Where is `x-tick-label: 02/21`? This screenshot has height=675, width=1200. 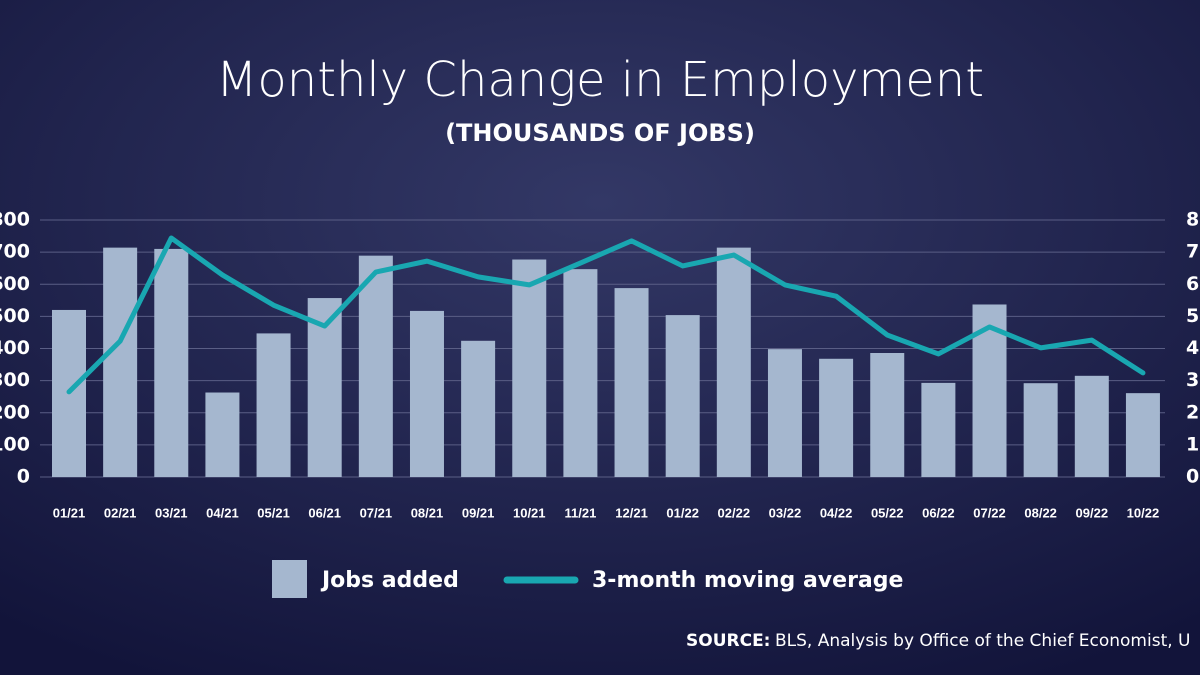 x-tick-label: 02/21 is located at coordinates (120, 512).